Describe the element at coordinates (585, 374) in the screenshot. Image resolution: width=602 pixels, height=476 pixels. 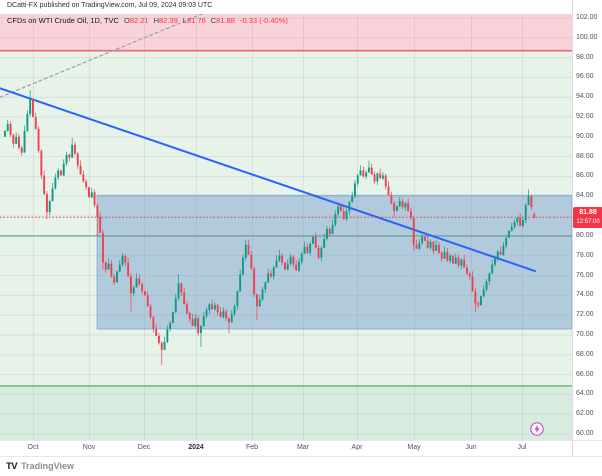
I see `price-tick-label: 66.00` at that location.